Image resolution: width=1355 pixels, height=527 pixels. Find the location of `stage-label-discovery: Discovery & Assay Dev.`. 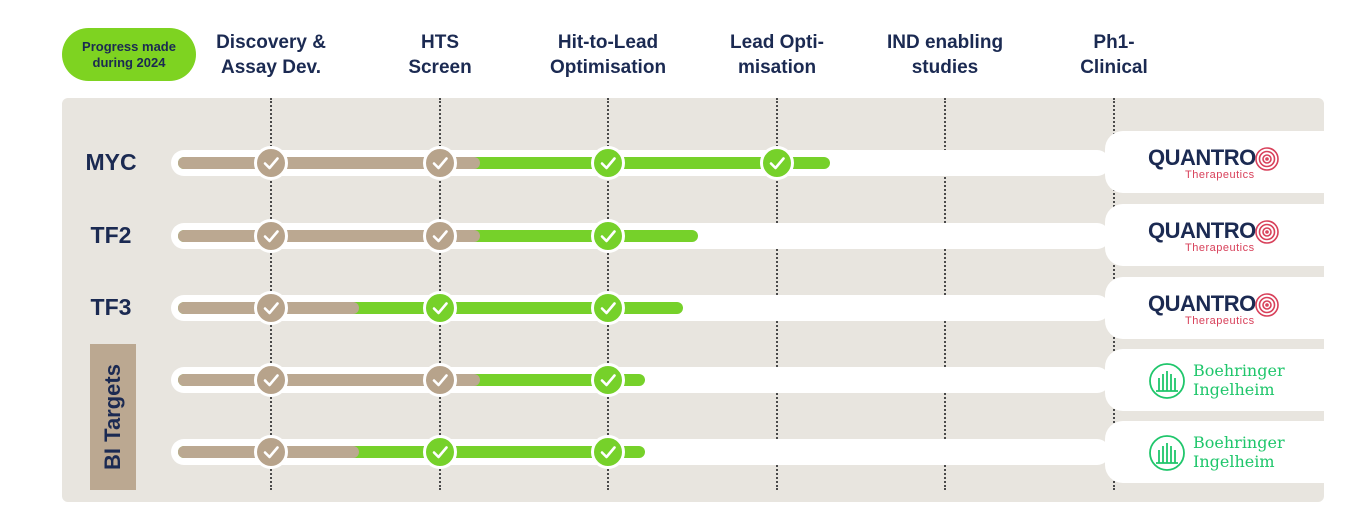

stage-label-discovery: Discovery & Assay Dev. is located at coordinates (271, 55).